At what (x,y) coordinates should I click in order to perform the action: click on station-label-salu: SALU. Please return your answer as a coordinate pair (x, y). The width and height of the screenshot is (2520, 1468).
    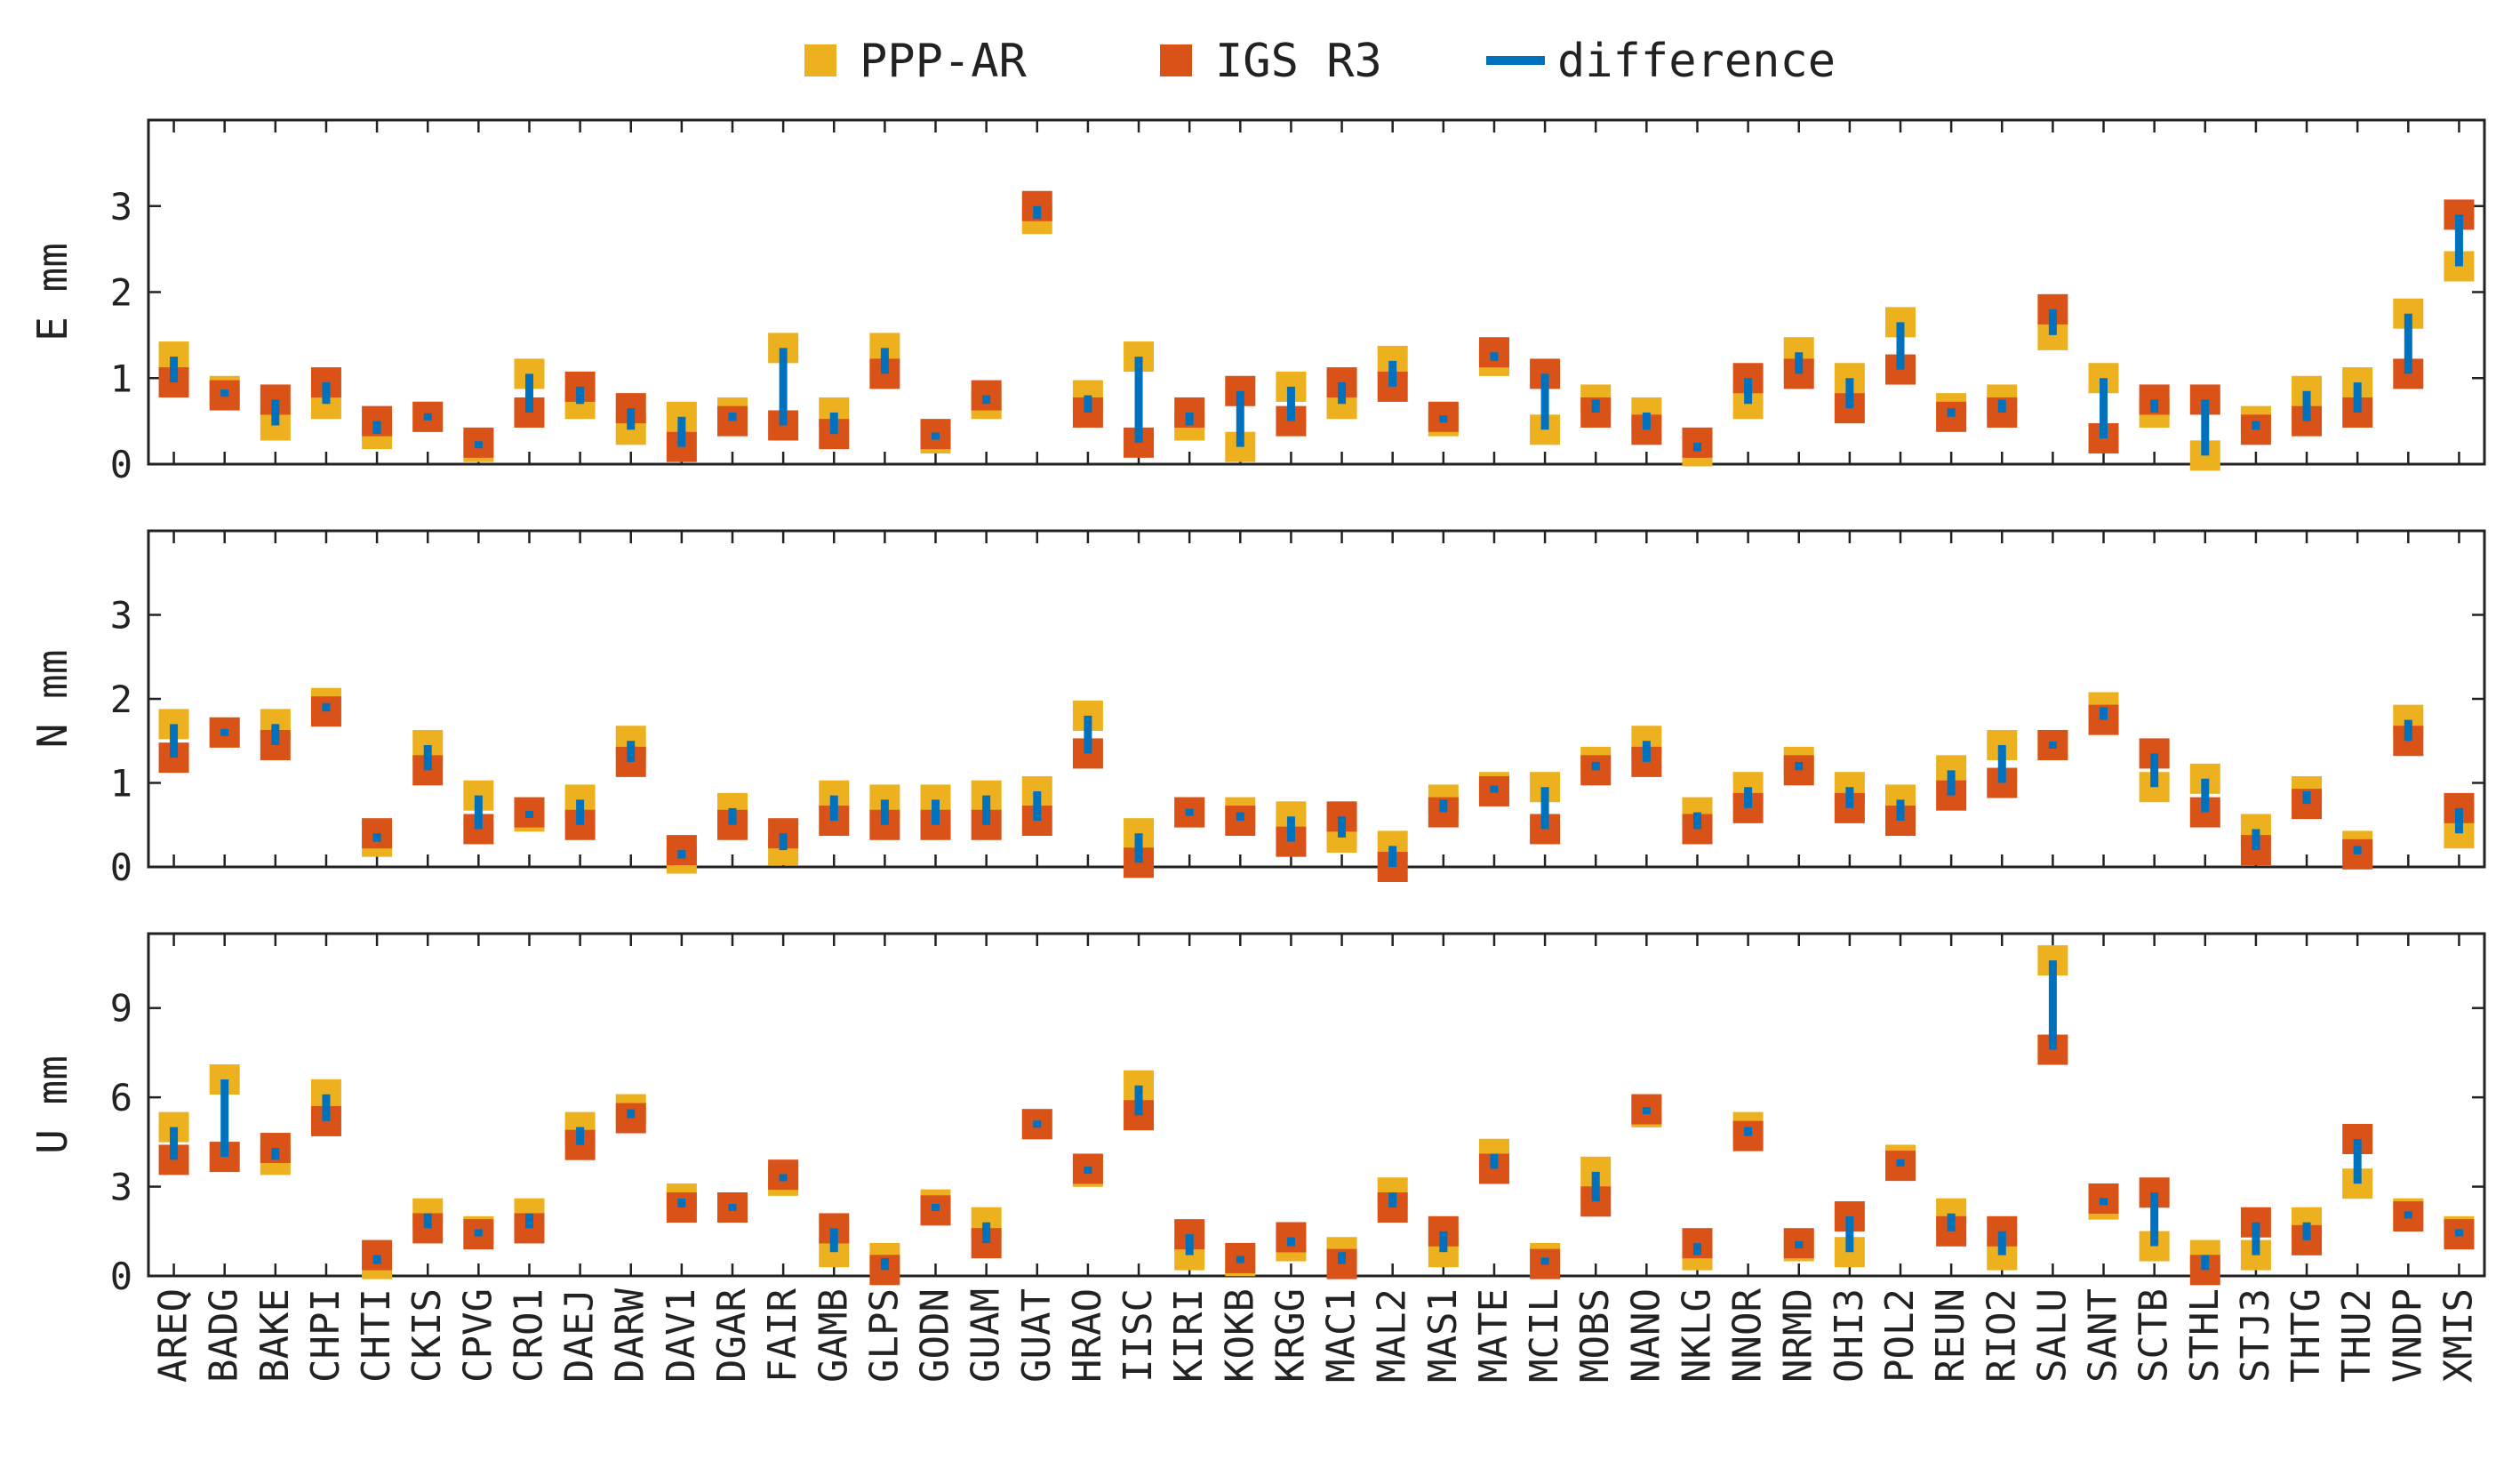
    Looking at the image, I should click on (2052, 1335).